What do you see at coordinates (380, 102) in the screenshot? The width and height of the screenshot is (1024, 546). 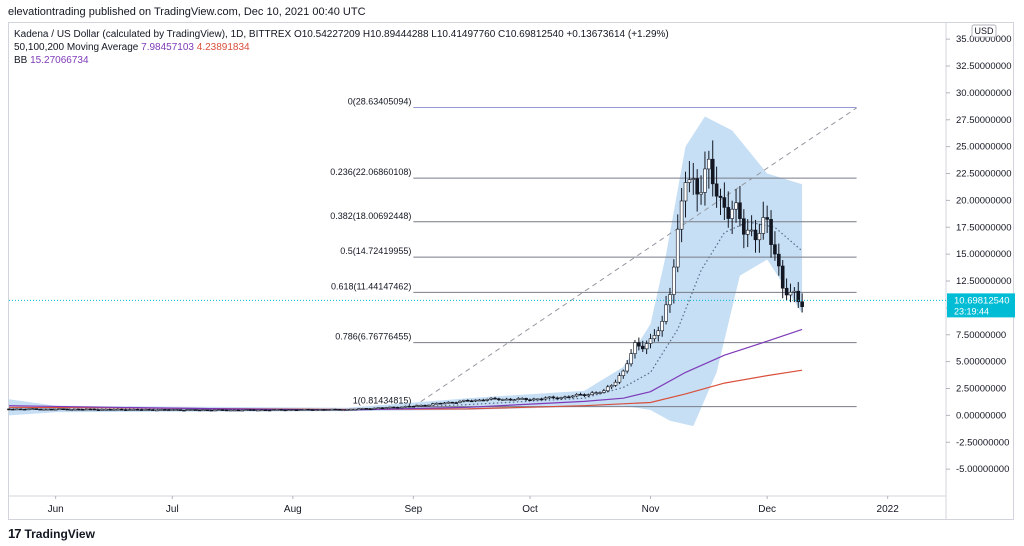 I see `fib-level-label: 0(28.63405094)` at bounding box center [380, 102].